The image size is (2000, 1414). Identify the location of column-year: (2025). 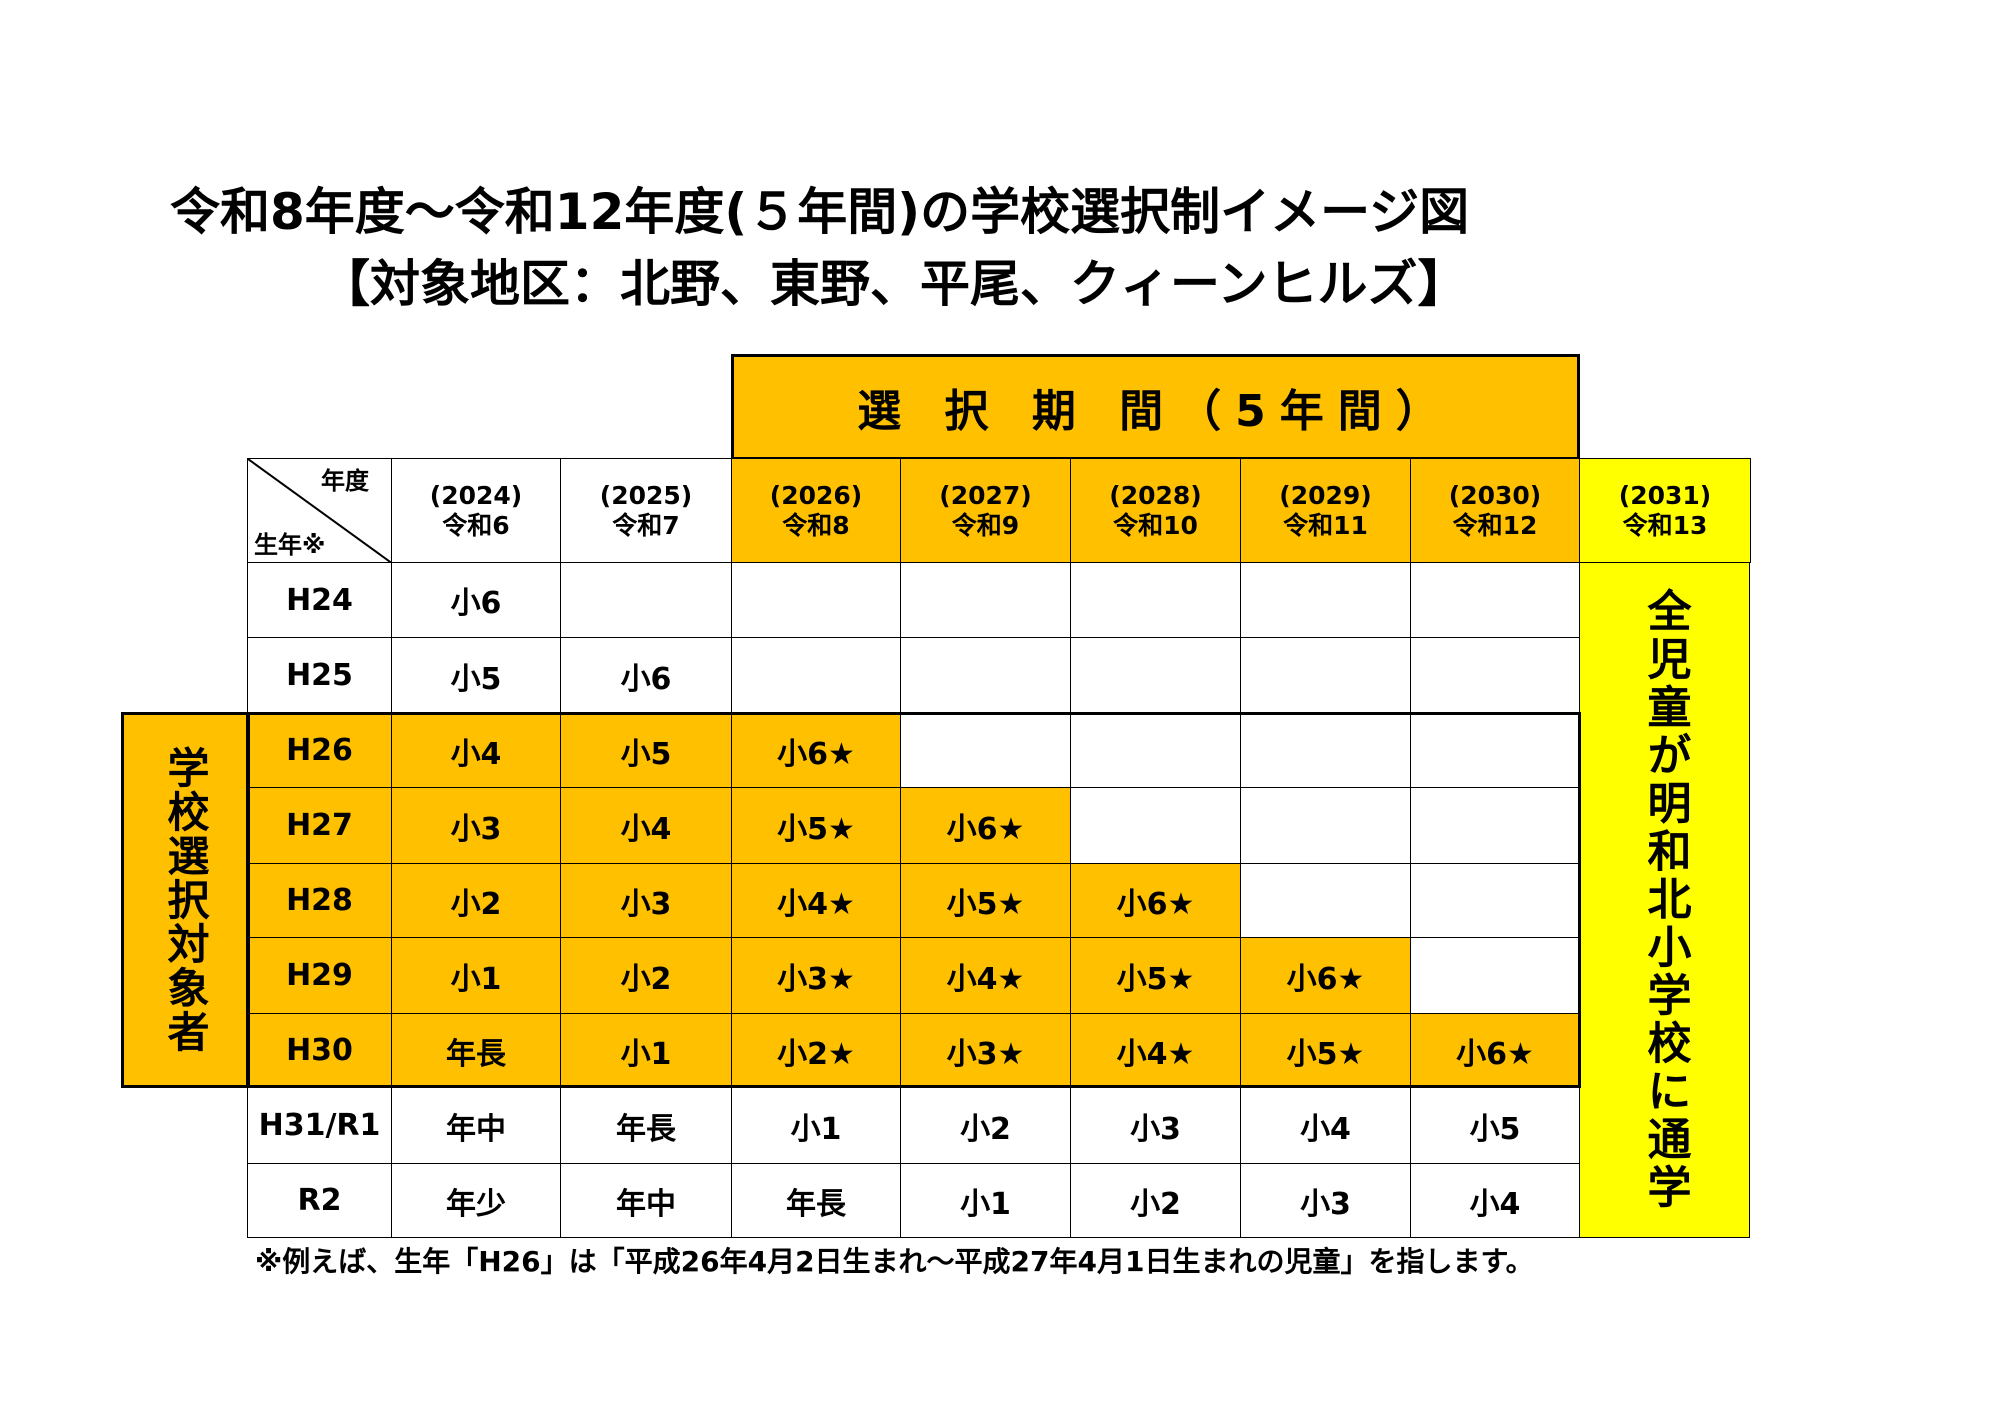
(646, 495).